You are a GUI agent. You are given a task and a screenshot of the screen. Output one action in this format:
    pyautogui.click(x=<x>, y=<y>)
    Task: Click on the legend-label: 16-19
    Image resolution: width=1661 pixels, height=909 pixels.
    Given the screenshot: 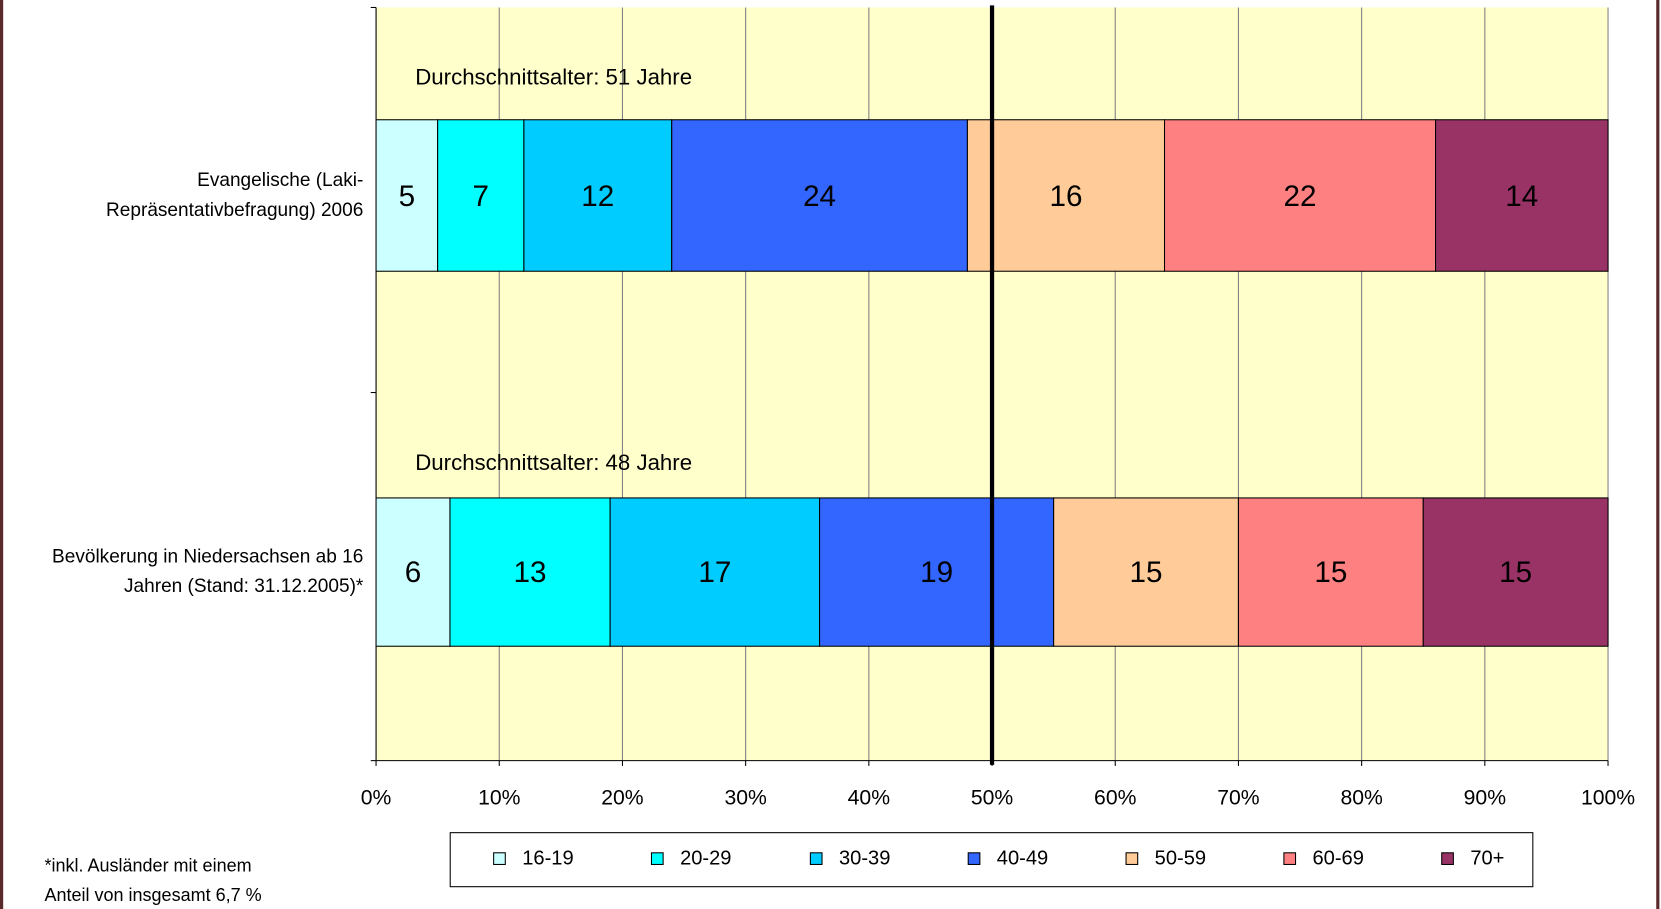 What is the action you would take?
    pyautogui.click(x=547, y=858)
    